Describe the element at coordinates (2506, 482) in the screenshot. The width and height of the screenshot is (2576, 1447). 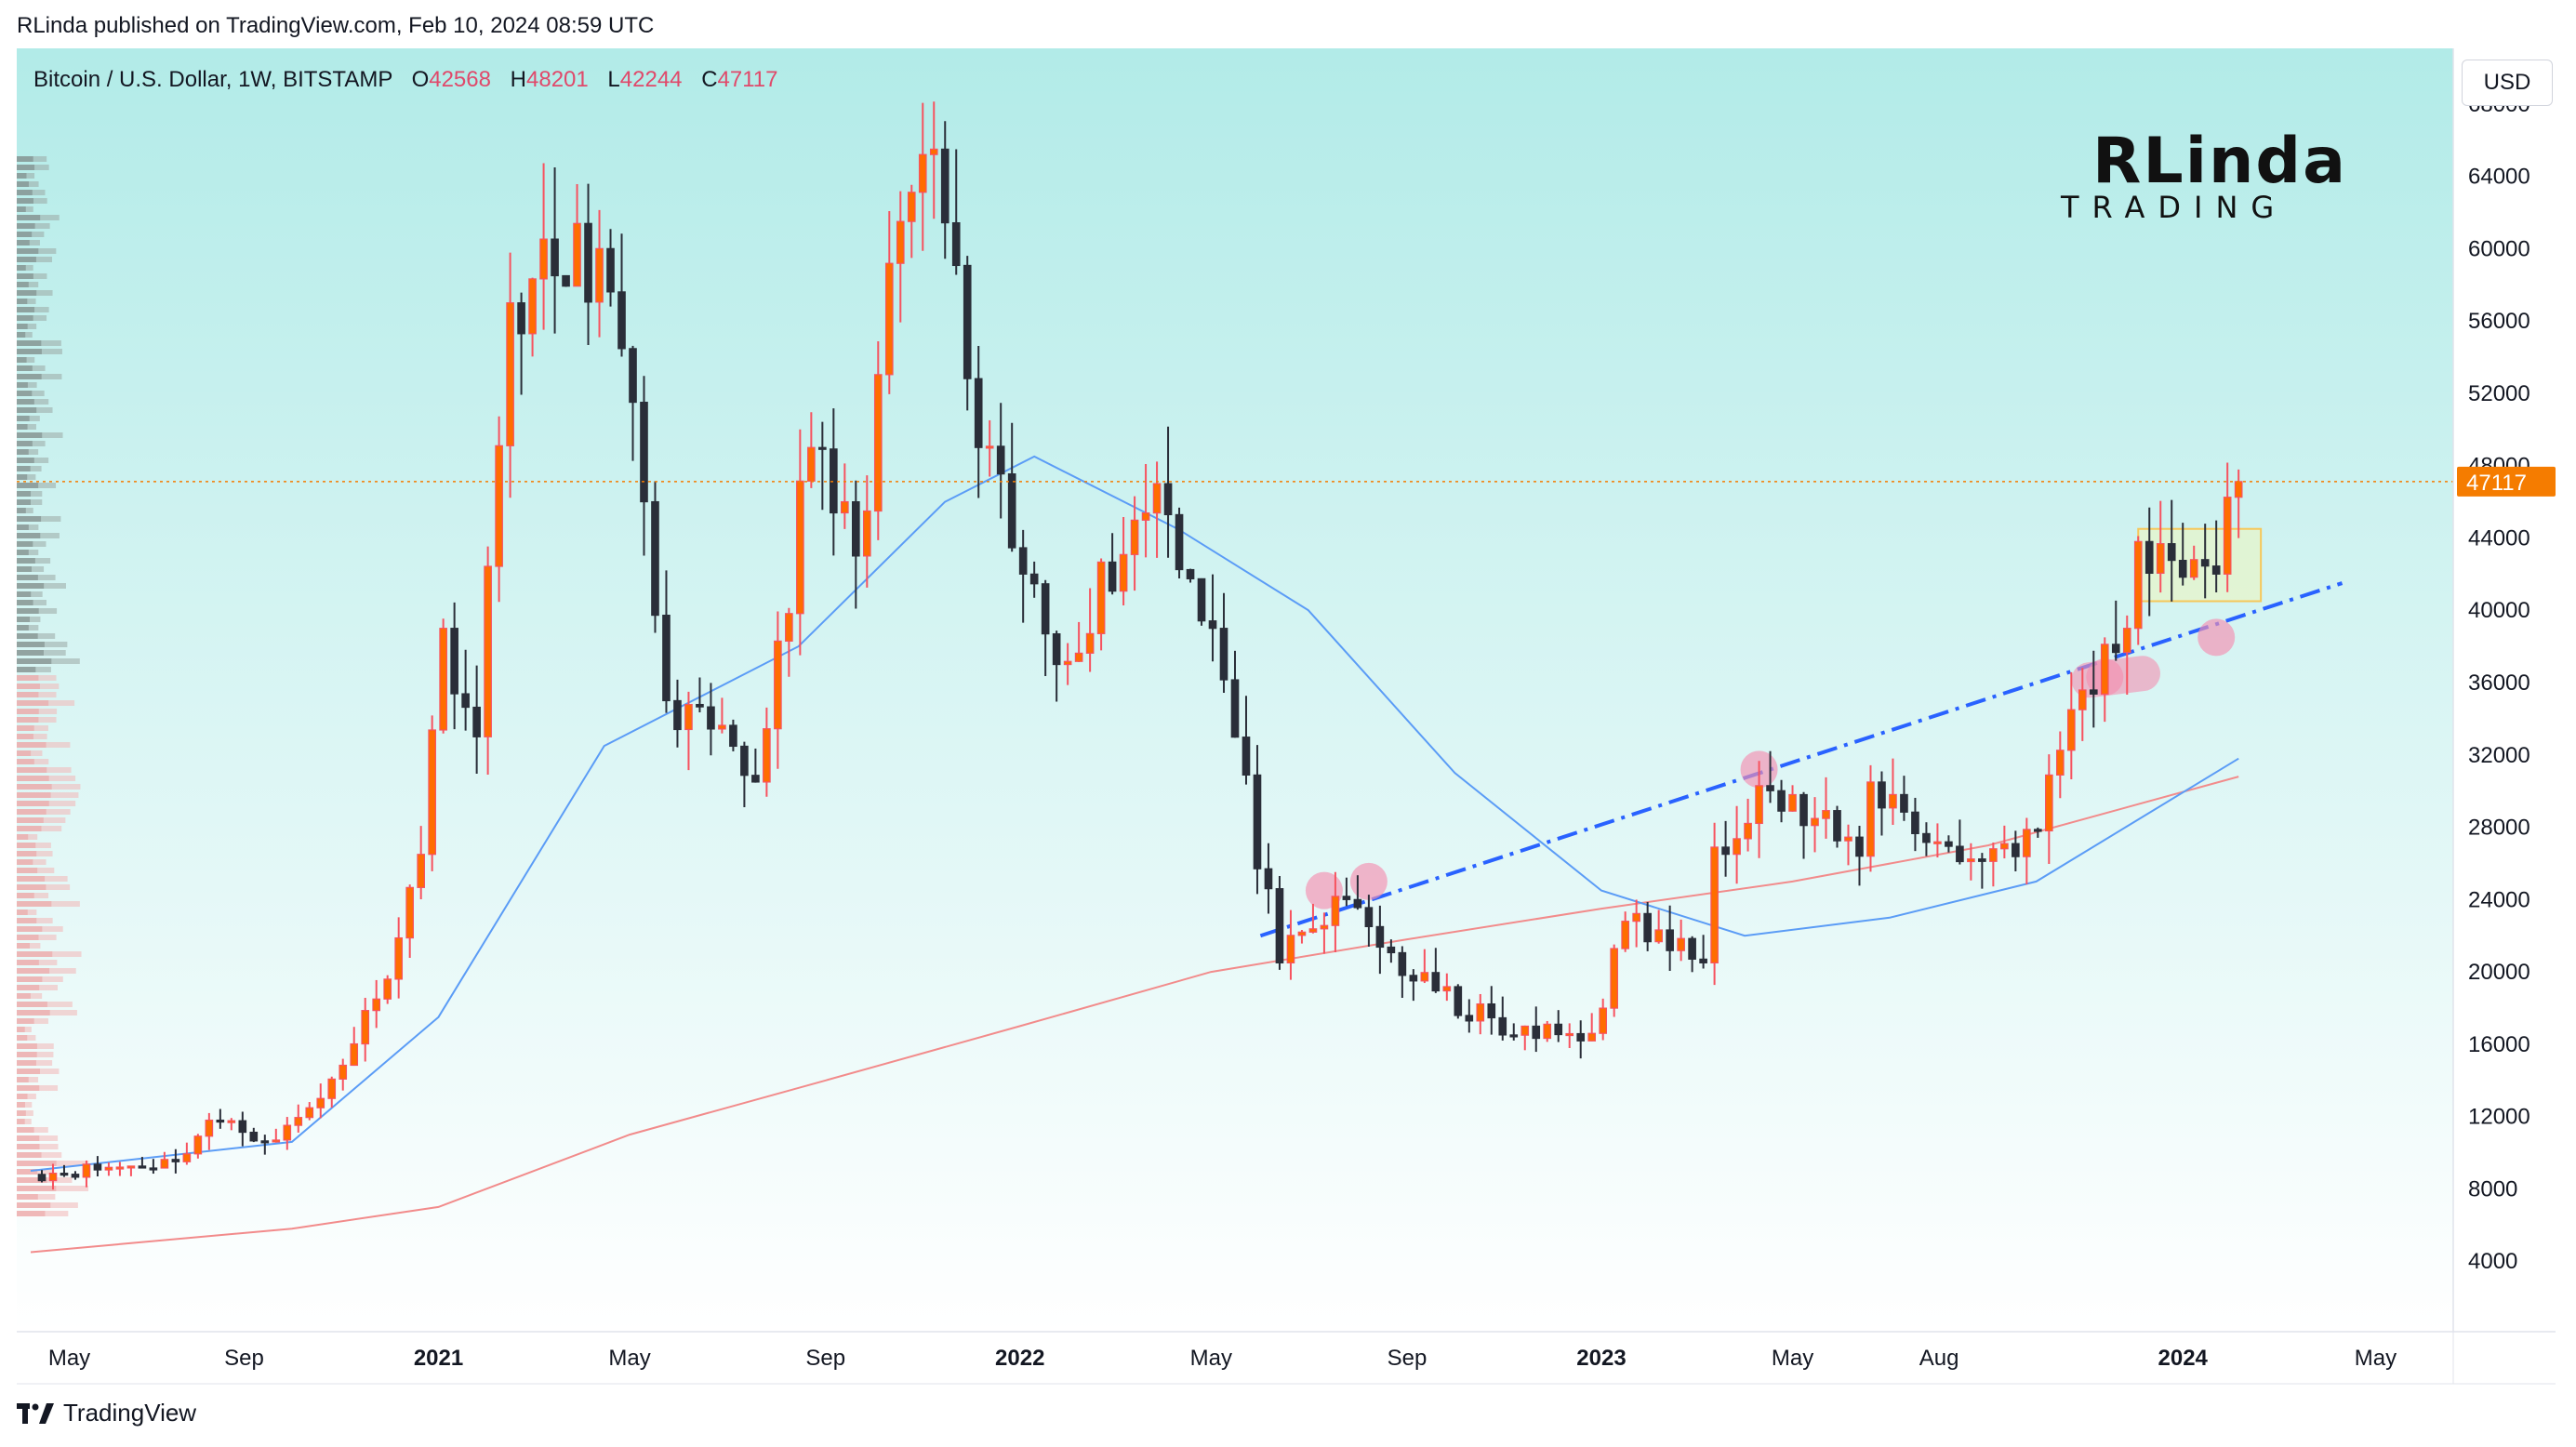
I see `last-price-badge` at that location.